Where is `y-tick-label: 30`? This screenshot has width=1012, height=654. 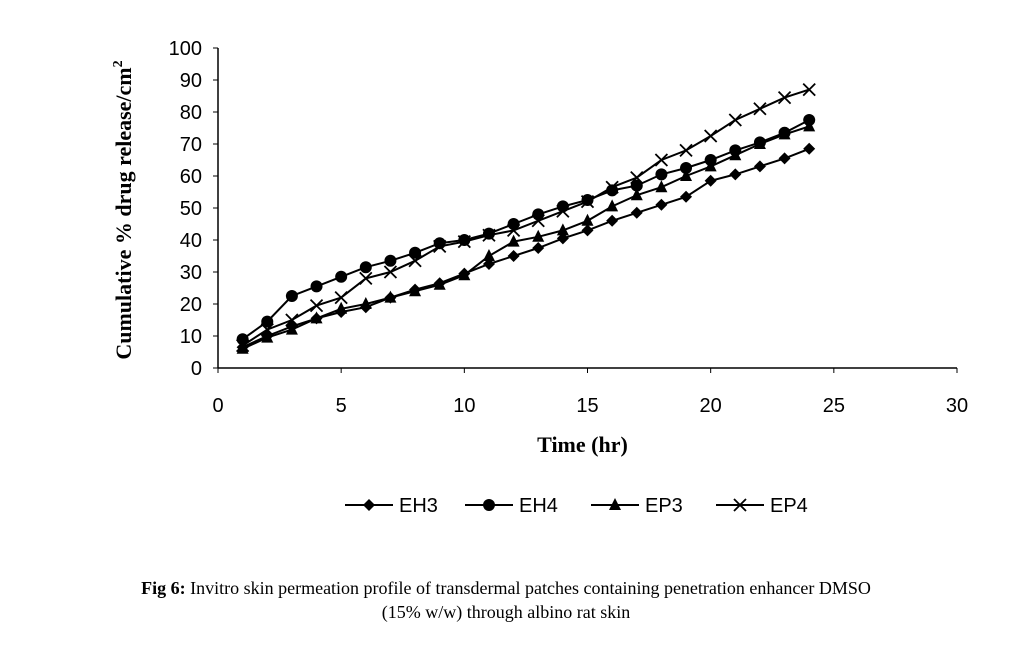 y-tick-label: 30 is located at coordinates (191, 273).